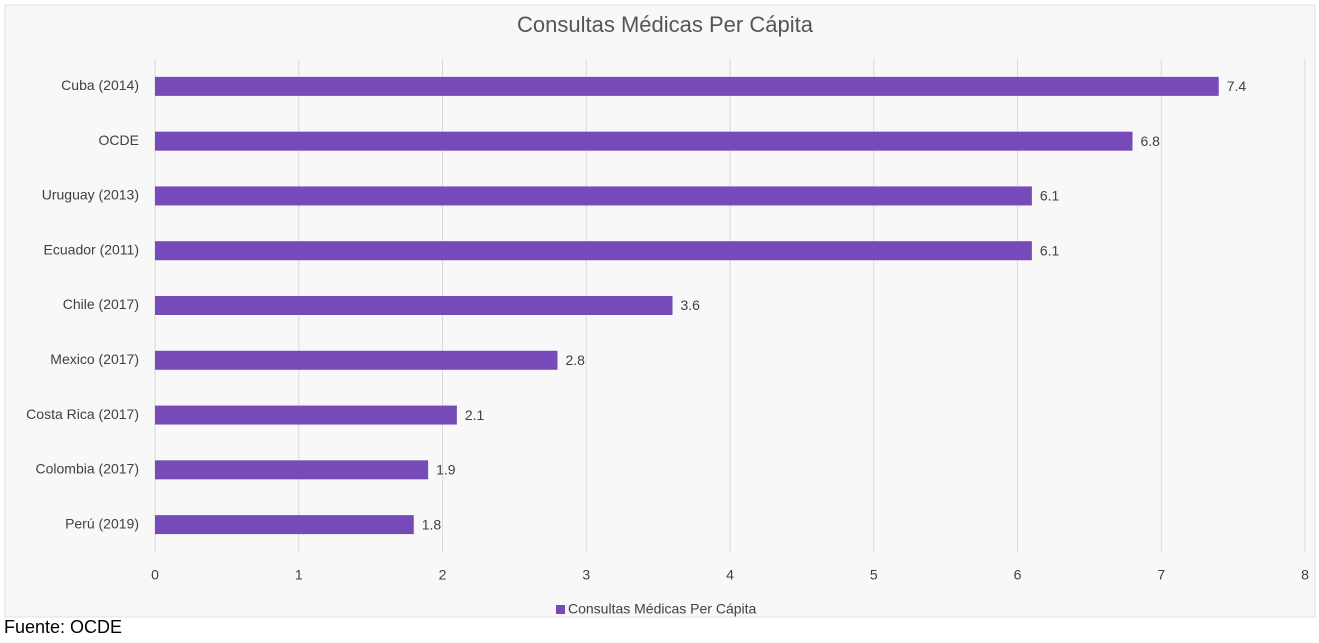 This screenshot has width=1319, height=643. Describe the element at coordinates (102, 523) in the screenshot. I see `y-tick-label: Perú (2019)` at that location.